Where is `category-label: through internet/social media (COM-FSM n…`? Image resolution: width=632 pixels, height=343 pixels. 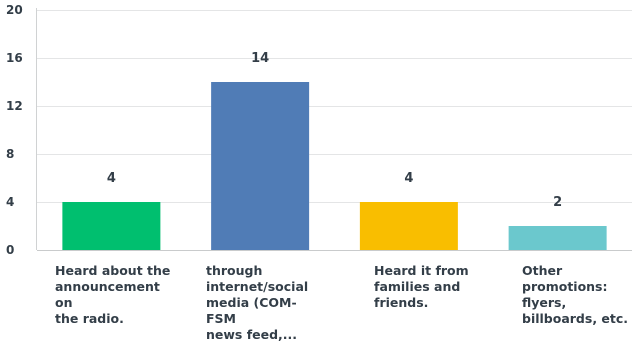
category-label: through internet/social media (COM-FSM n… is located at coordinates (257, 302).